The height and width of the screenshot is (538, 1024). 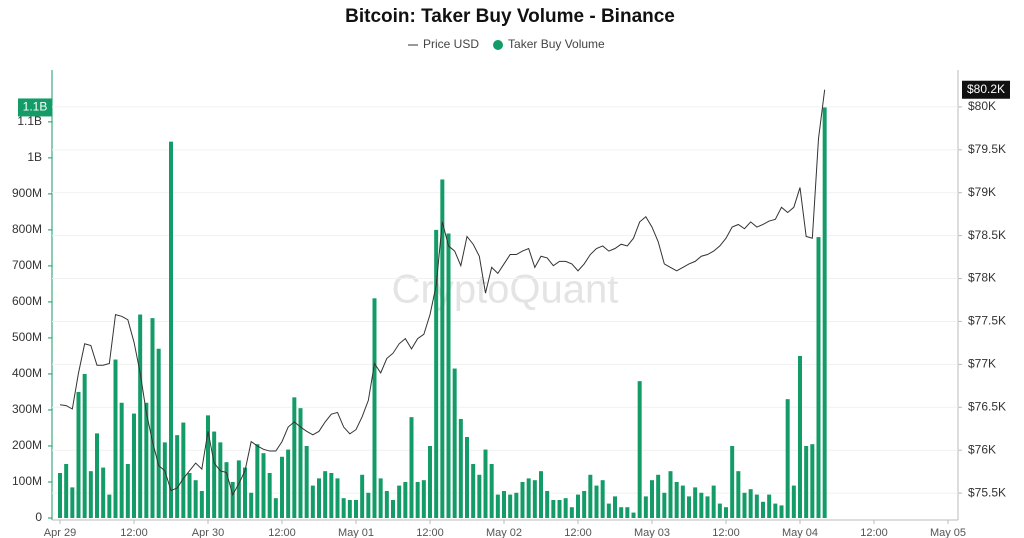 What do you see at coordinates (27, 481) in the screenshot?
I see `y-tick-label: 100M` at bounding box center [27, 481].